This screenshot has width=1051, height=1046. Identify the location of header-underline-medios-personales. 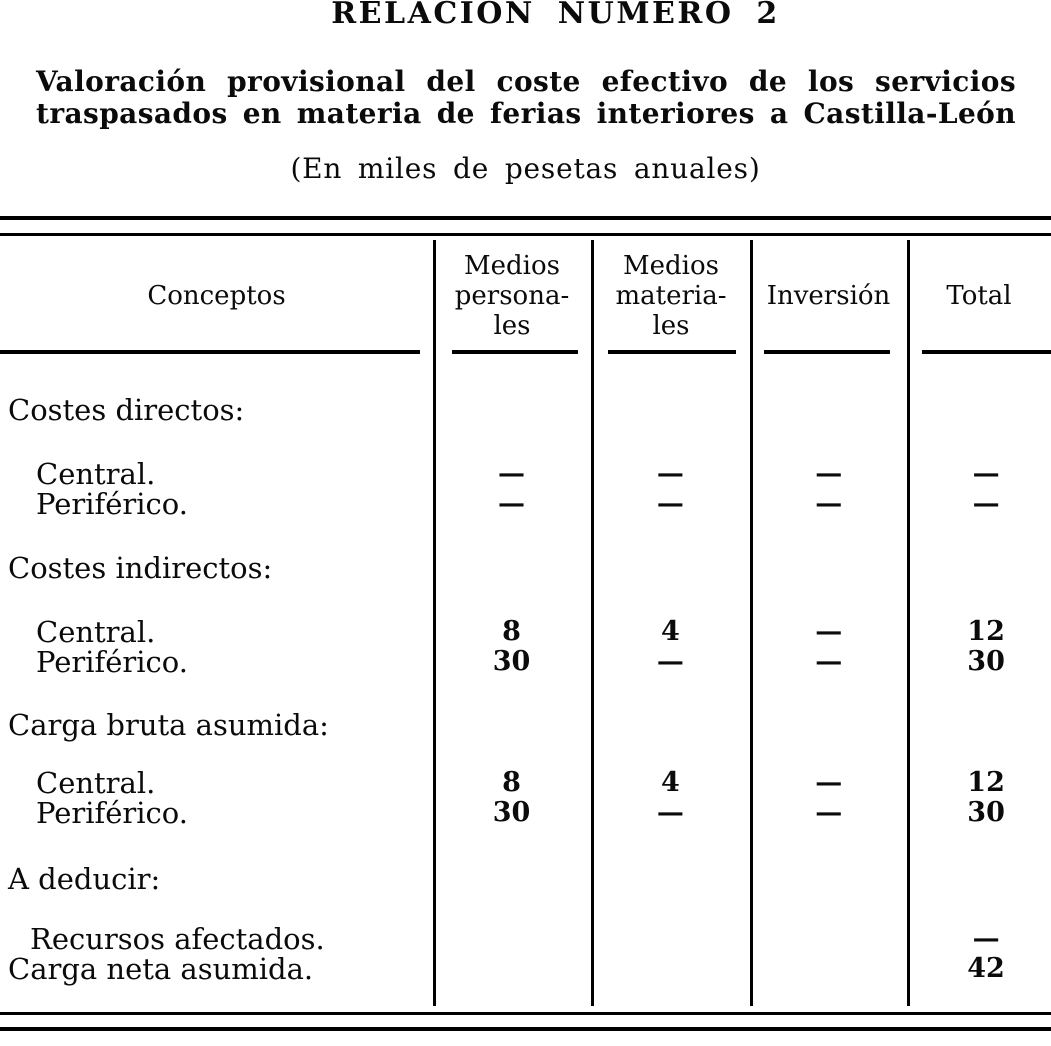
(515, 352).